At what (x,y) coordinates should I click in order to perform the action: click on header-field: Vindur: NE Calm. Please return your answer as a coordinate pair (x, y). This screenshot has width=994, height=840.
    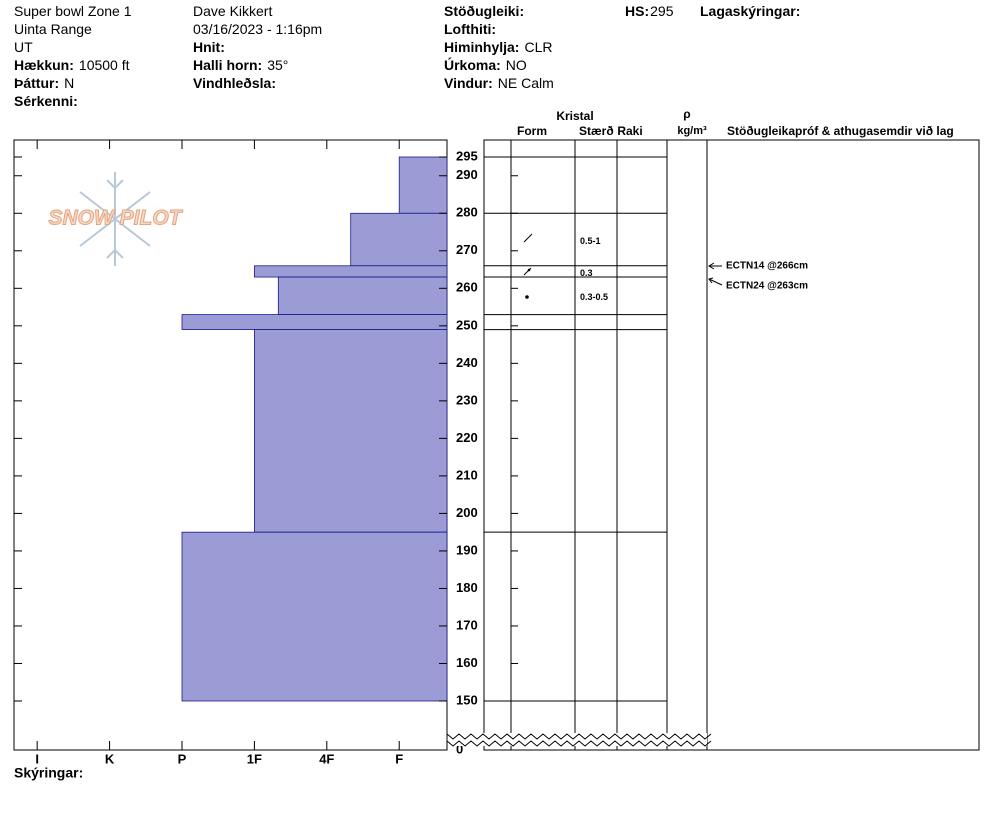
    Looking at the image, I should click on (499, 83).